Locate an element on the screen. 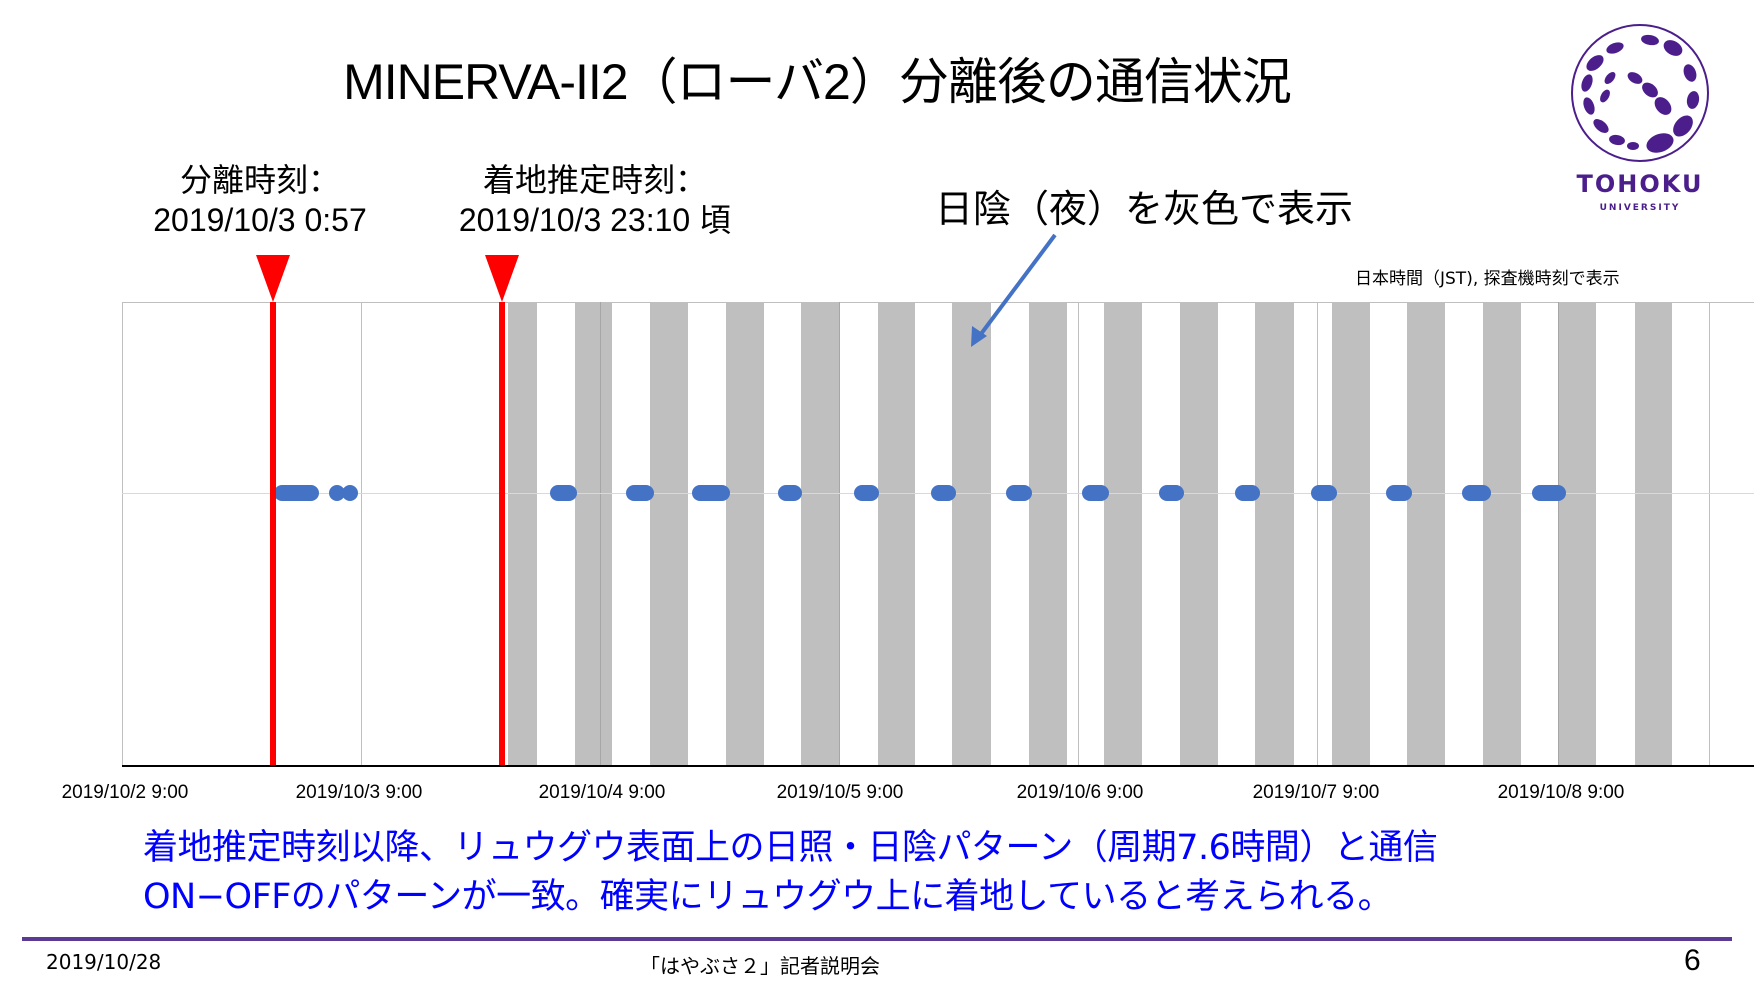 The width and height of the screenshot is (1754, 988). landing-label: 着地推定時刻： is located at coordinates (594, 180).